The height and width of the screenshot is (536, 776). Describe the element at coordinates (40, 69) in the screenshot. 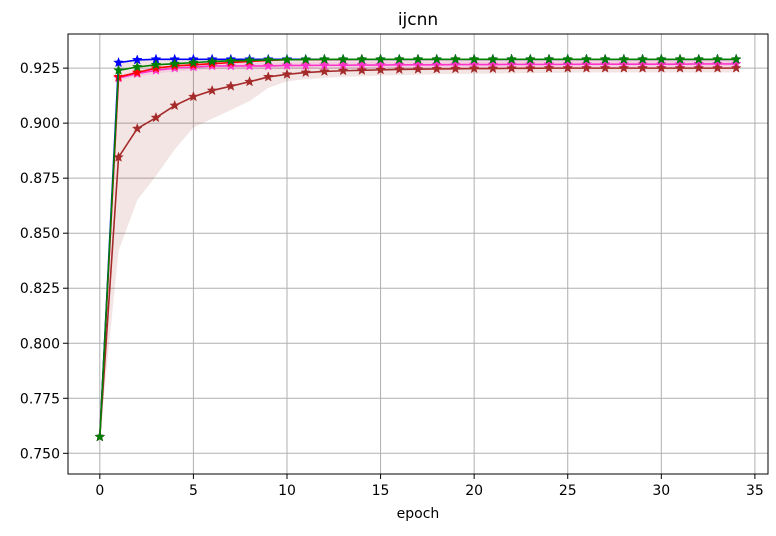

I see `y-tick-label: 0.925` at that location.